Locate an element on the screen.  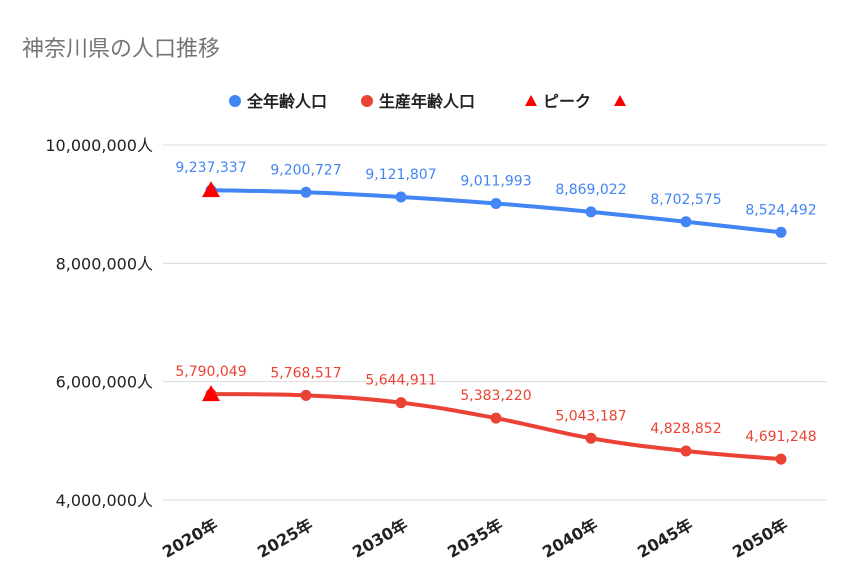
legend-label-all-ages: 全年齢人口 is located at coordinates (286, 101).